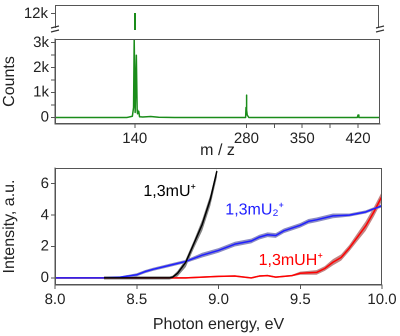 The width and height of the screenshot is (400, 336). Describe the element at coordinates (290, 260) in the screenshot. I see `series-label: 1,3mUH⁺` at that location.